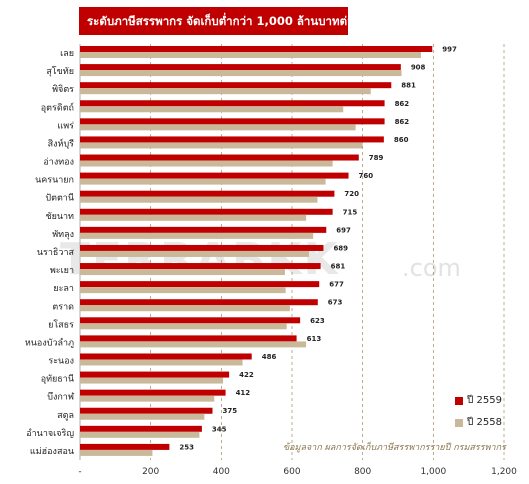 This screenshot has width=529, height=484. I want to click on y-category-label: นราธิวาส, so click(56, 252).